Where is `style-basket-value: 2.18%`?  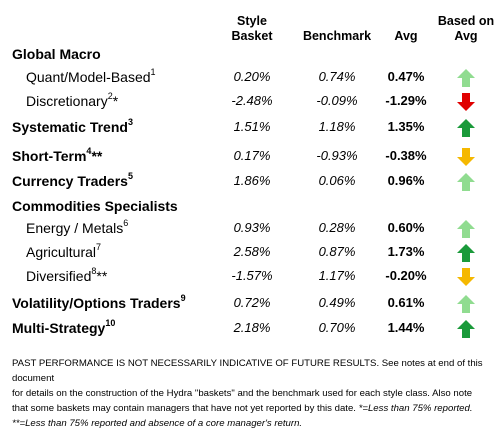 style-basket-value: 2.18% is located at coordinates (252, 327).